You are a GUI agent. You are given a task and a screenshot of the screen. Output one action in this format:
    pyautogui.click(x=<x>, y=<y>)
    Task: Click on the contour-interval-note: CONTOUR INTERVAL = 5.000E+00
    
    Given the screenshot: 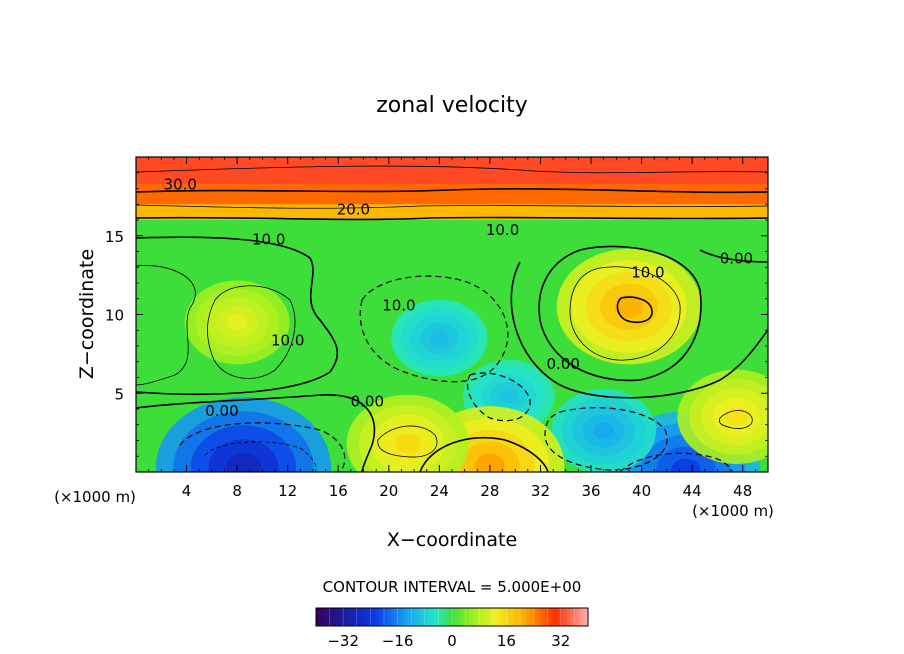 What is the action you would take?
    pyautogui.click(x=452, y=587)
    